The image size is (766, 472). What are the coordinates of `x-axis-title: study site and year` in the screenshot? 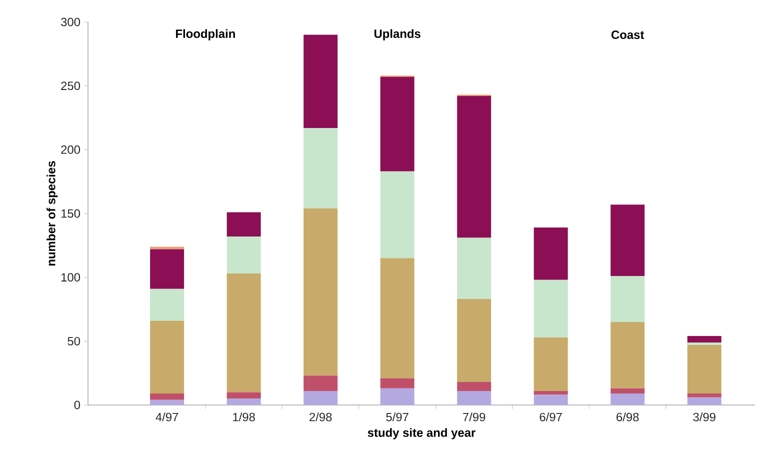 It's located at (422, 434).